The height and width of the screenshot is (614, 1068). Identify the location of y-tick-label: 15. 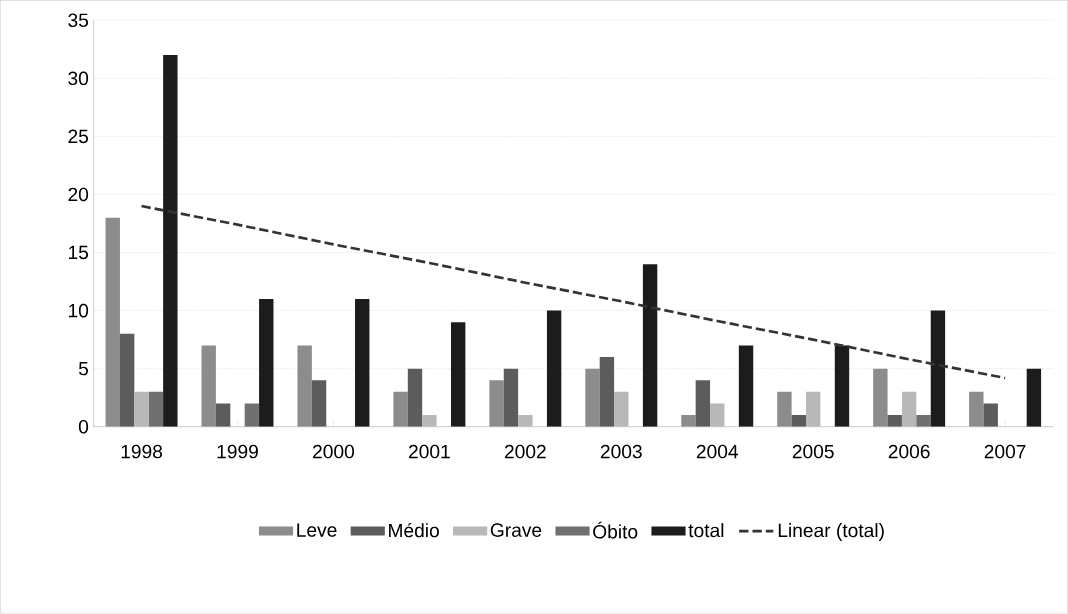
(78, 253).